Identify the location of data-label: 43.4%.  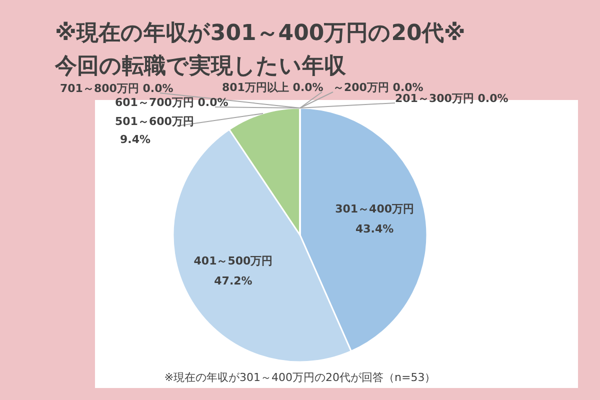
(374, 229).